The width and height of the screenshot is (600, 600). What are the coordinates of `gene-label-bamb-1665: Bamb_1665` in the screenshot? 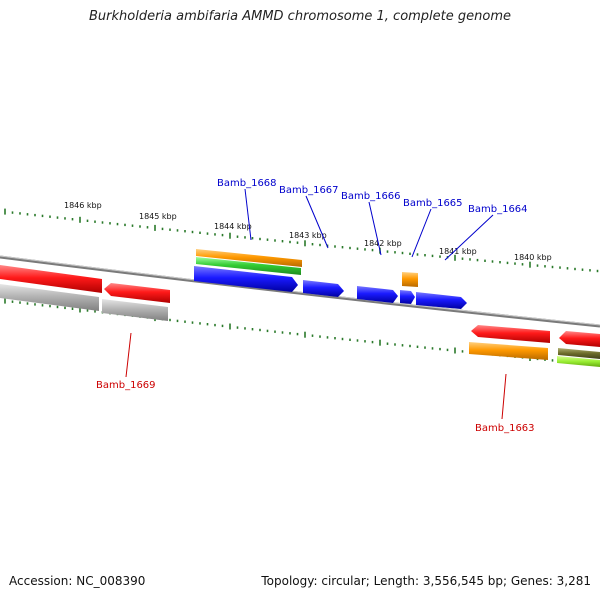 It's located at (433, 203).